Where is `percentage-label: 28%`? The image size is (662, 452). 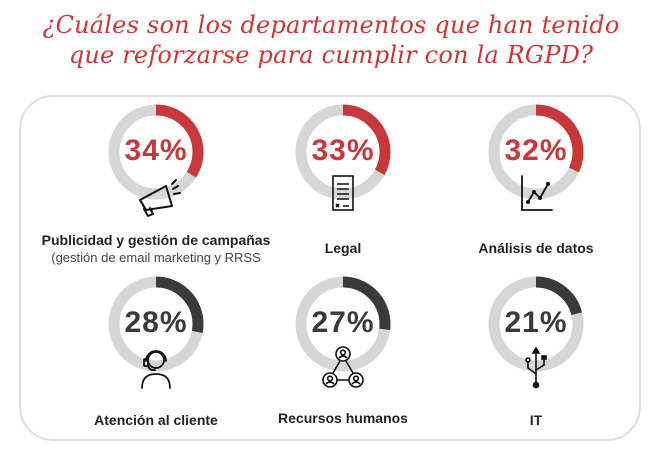 percentage-label: 28% is located at coordinates (156, 322).